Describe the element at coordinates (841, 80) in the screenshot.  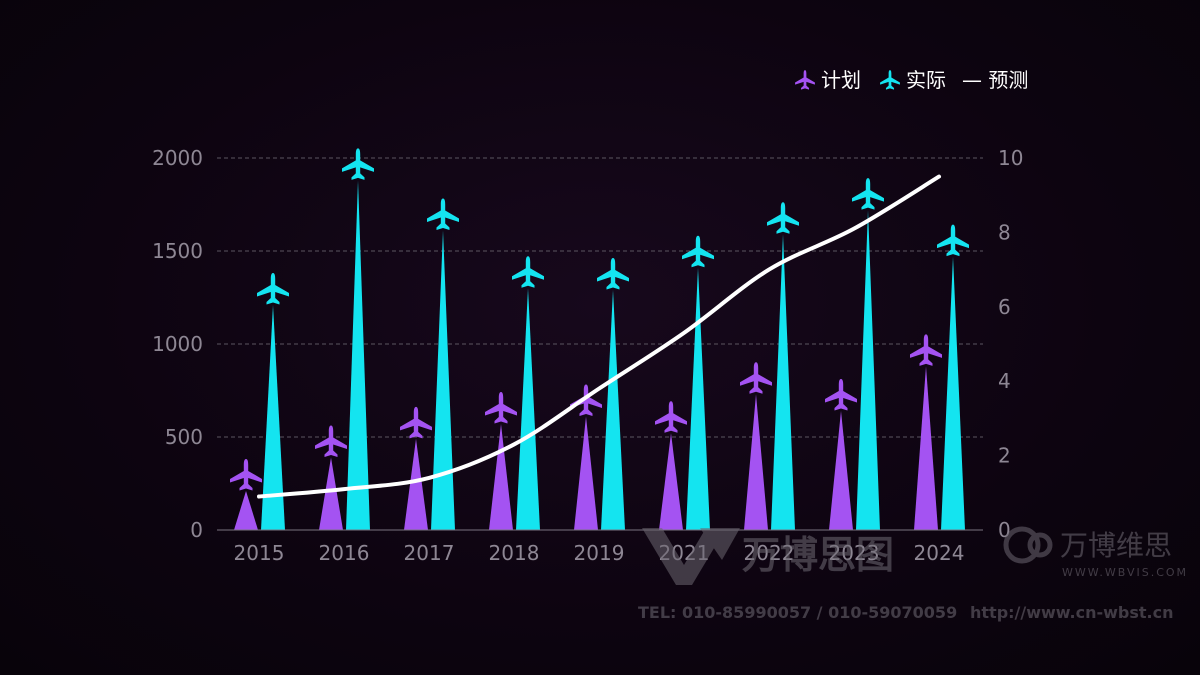
I see `legend-plan-label: 计划` at that location.